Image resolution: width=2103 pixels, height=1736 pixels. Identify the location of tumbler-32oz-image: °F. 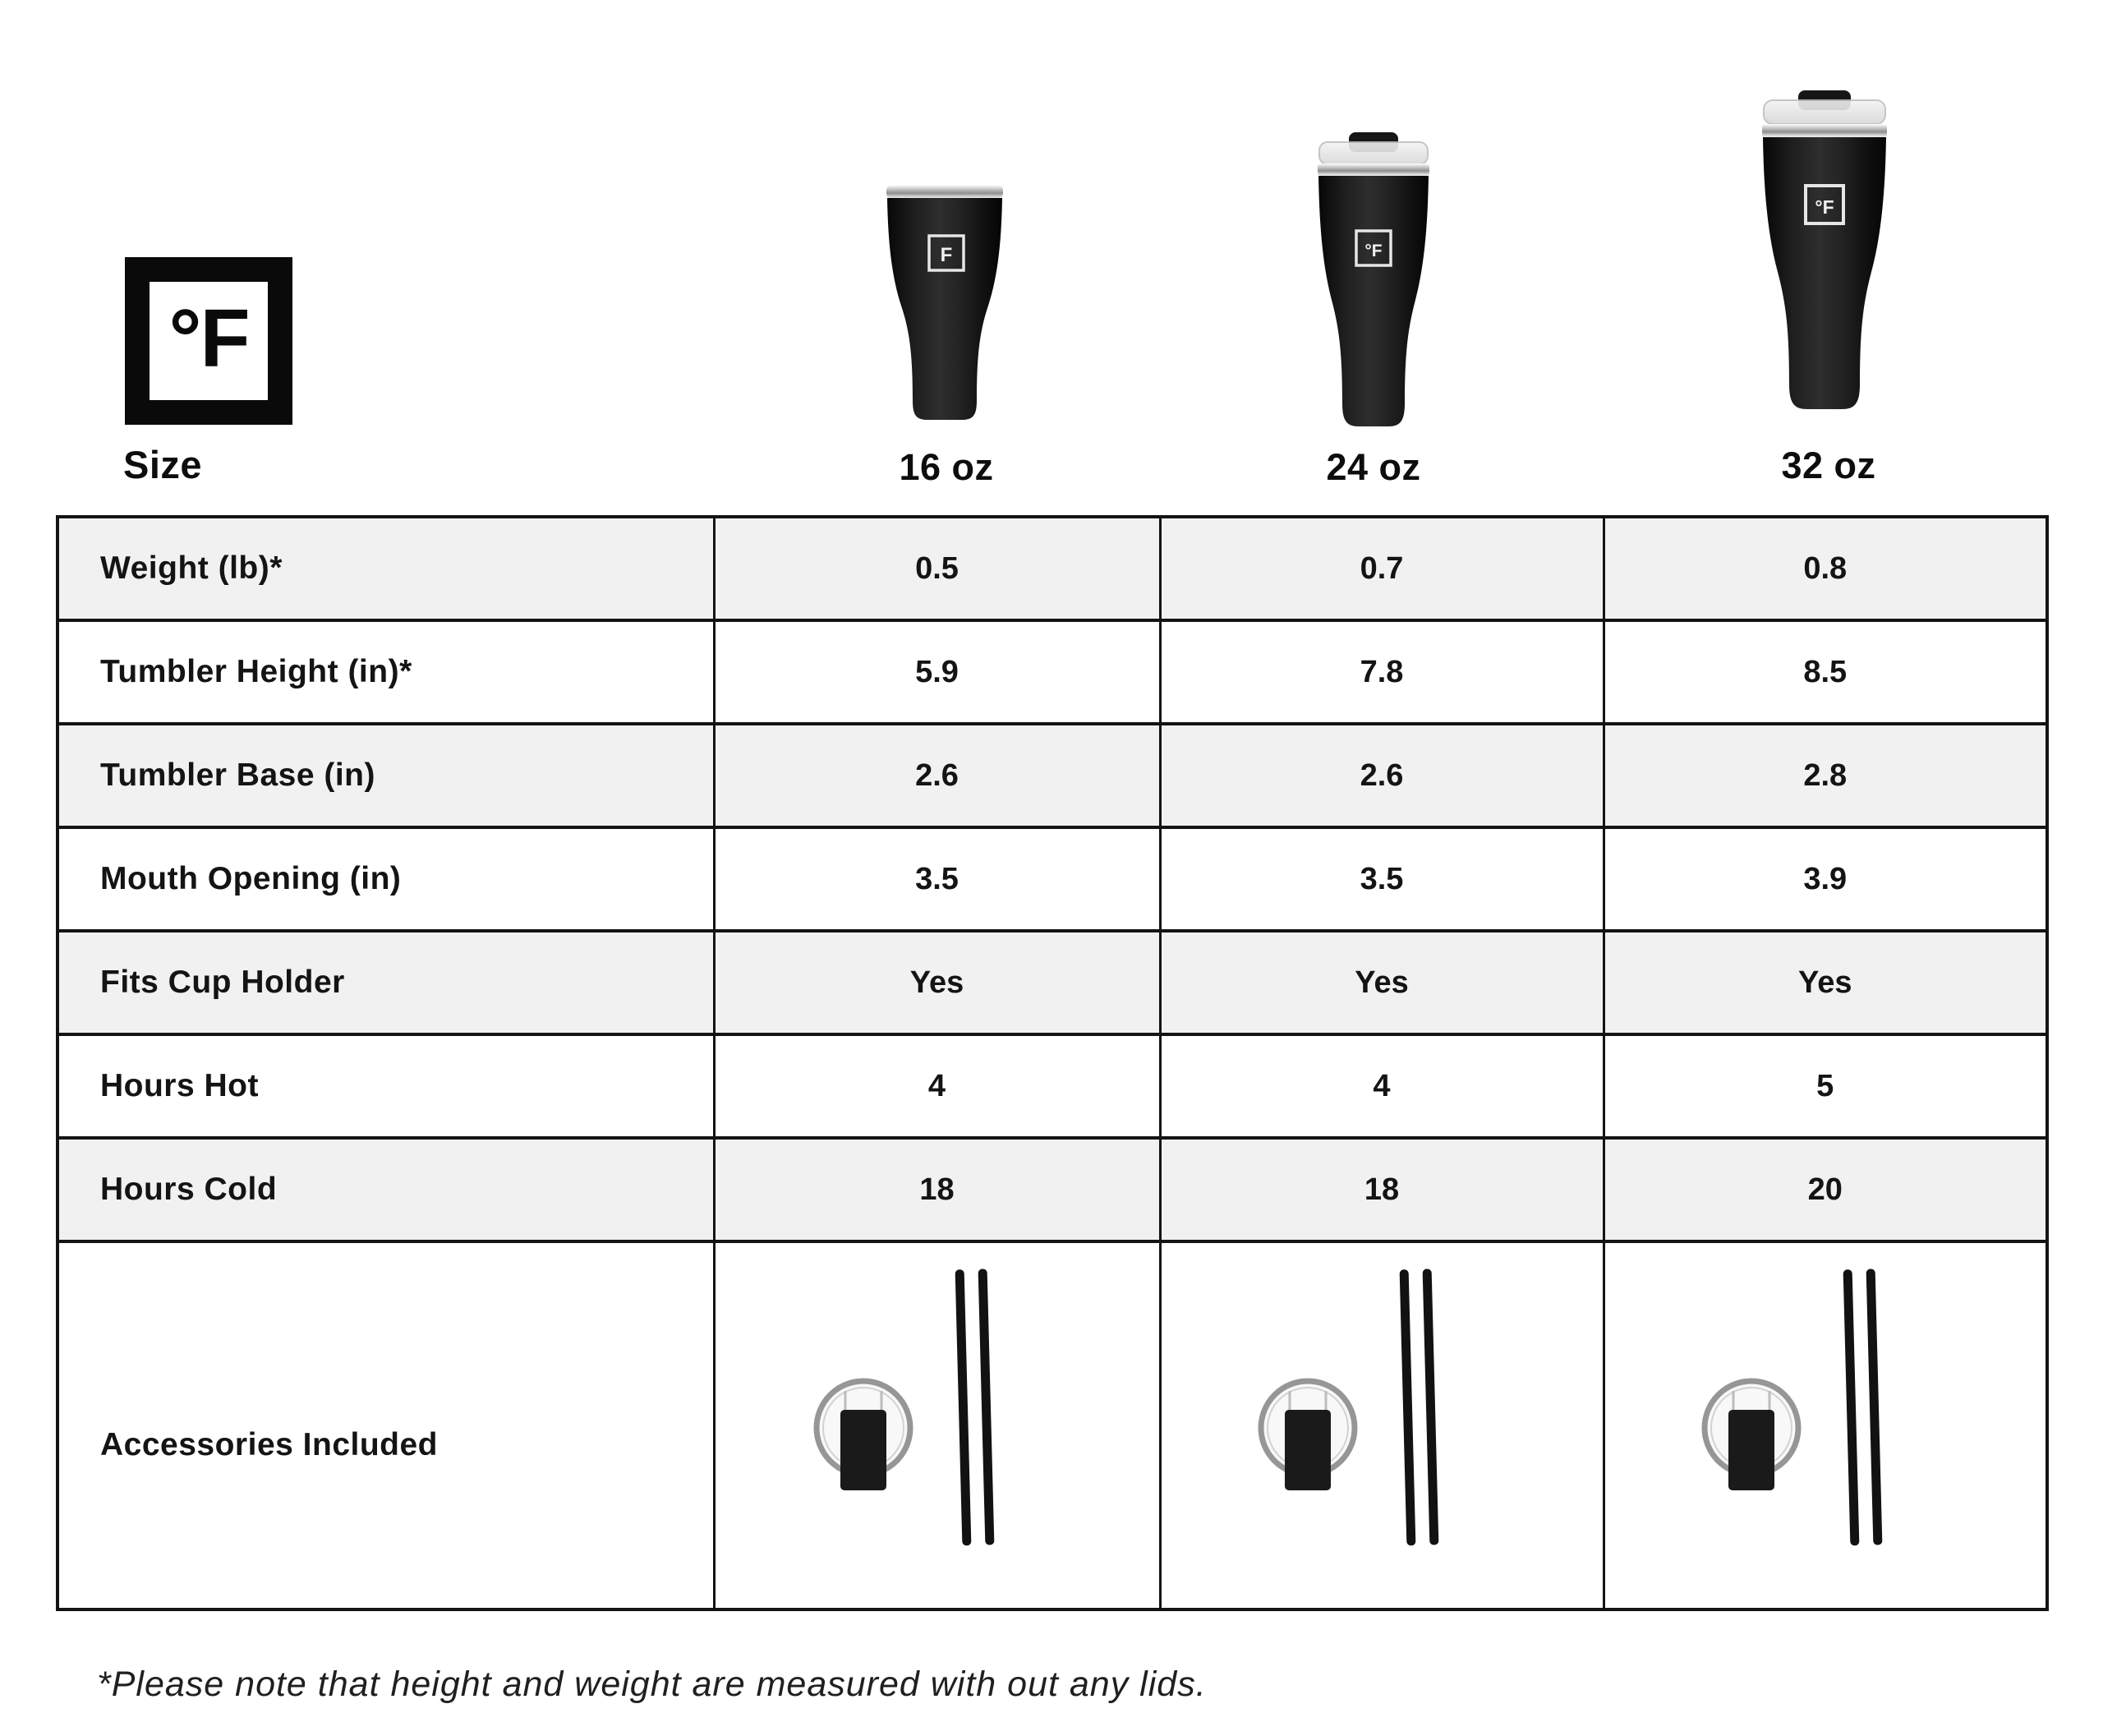
(1825, 250).